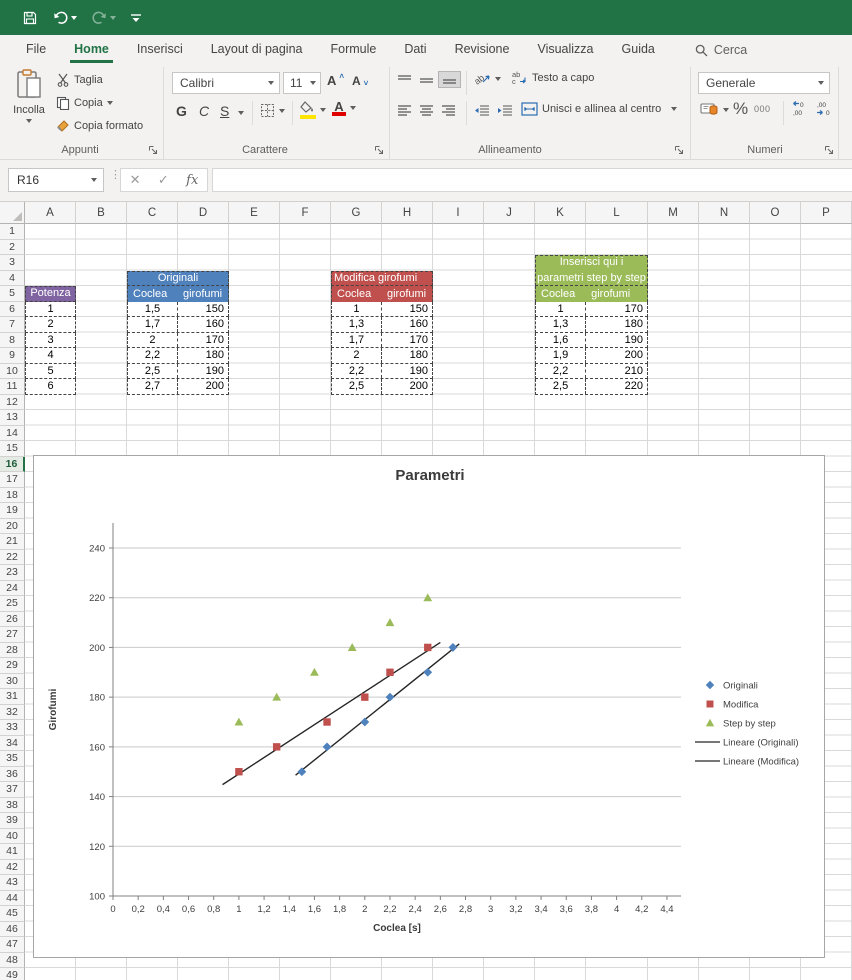  What do you see at coordinates (12, 960) in the screenshot?
I see `row-header-48: 48` at bounding box center [12, 960].